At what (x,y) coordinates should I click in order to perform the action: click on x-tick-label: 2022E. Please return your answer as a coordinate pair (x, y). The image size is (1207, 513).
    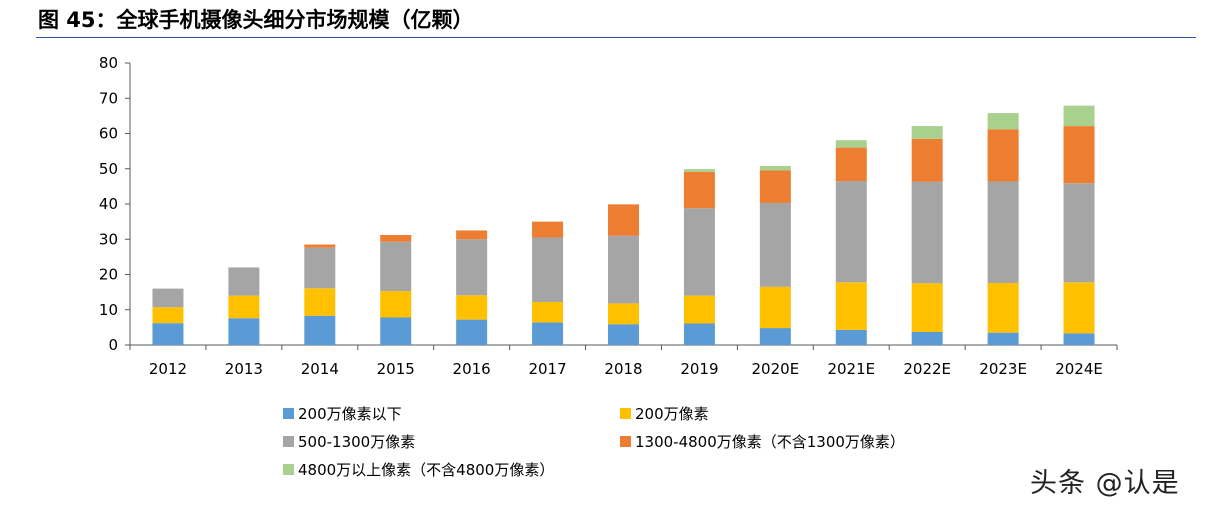
    Looking at the image, I should click on (927, 369).